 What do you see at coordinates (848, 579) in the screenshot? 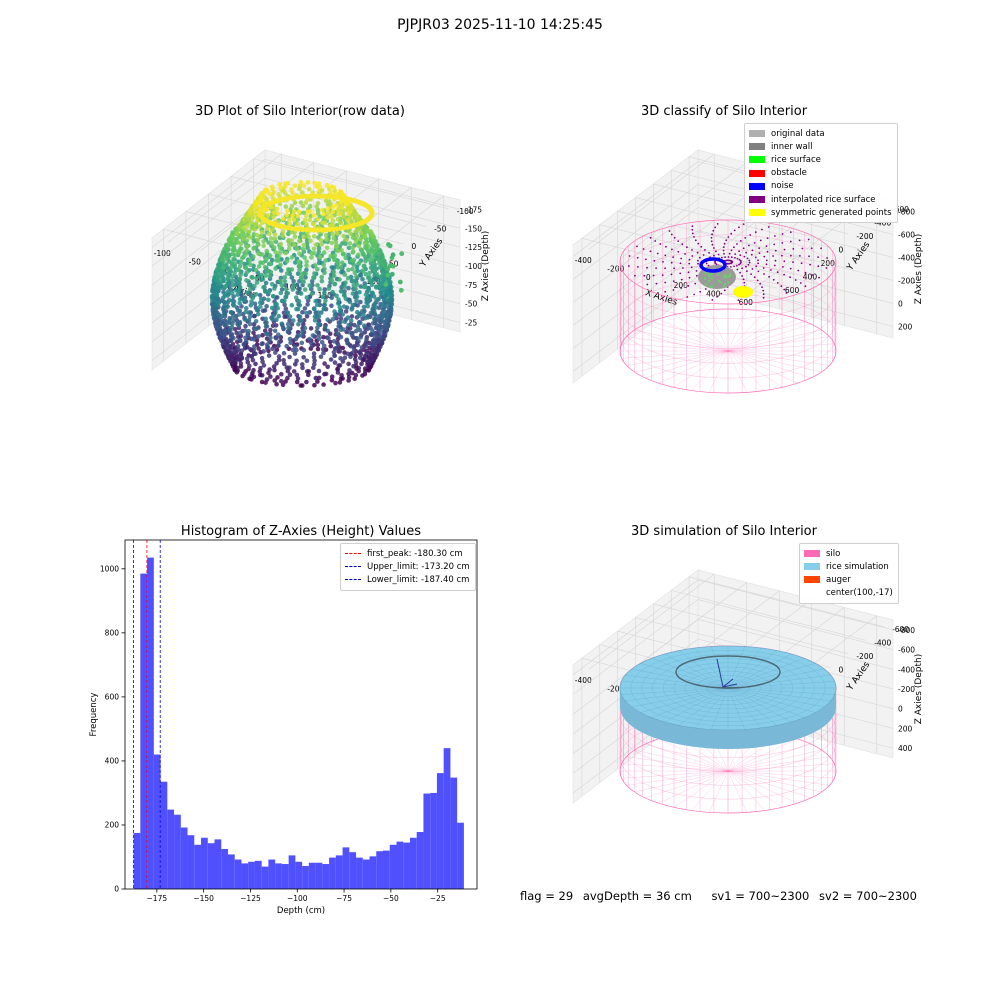
I see `legend-item: auger` at bounding box center [848, 579].